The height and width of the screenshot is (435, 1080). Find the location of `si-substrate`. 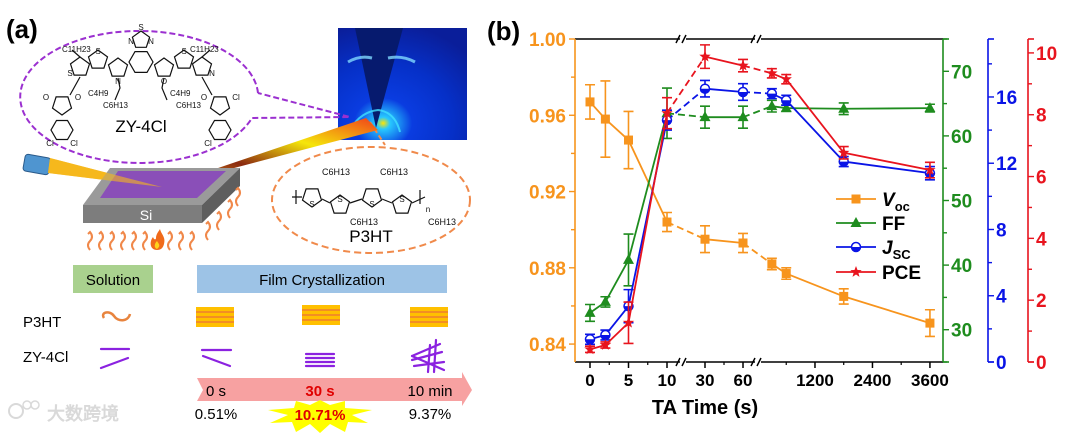

si-substrate is located at coordinates (144, 190).